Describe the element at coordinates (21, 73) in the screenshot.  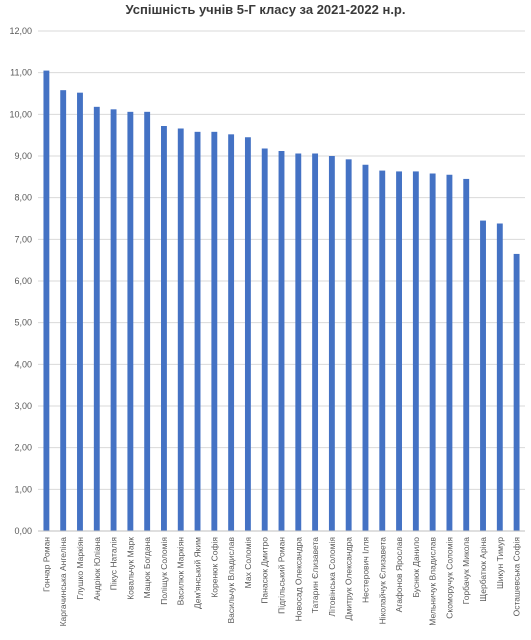
I see `y-tick-label: 11,00` at that location.